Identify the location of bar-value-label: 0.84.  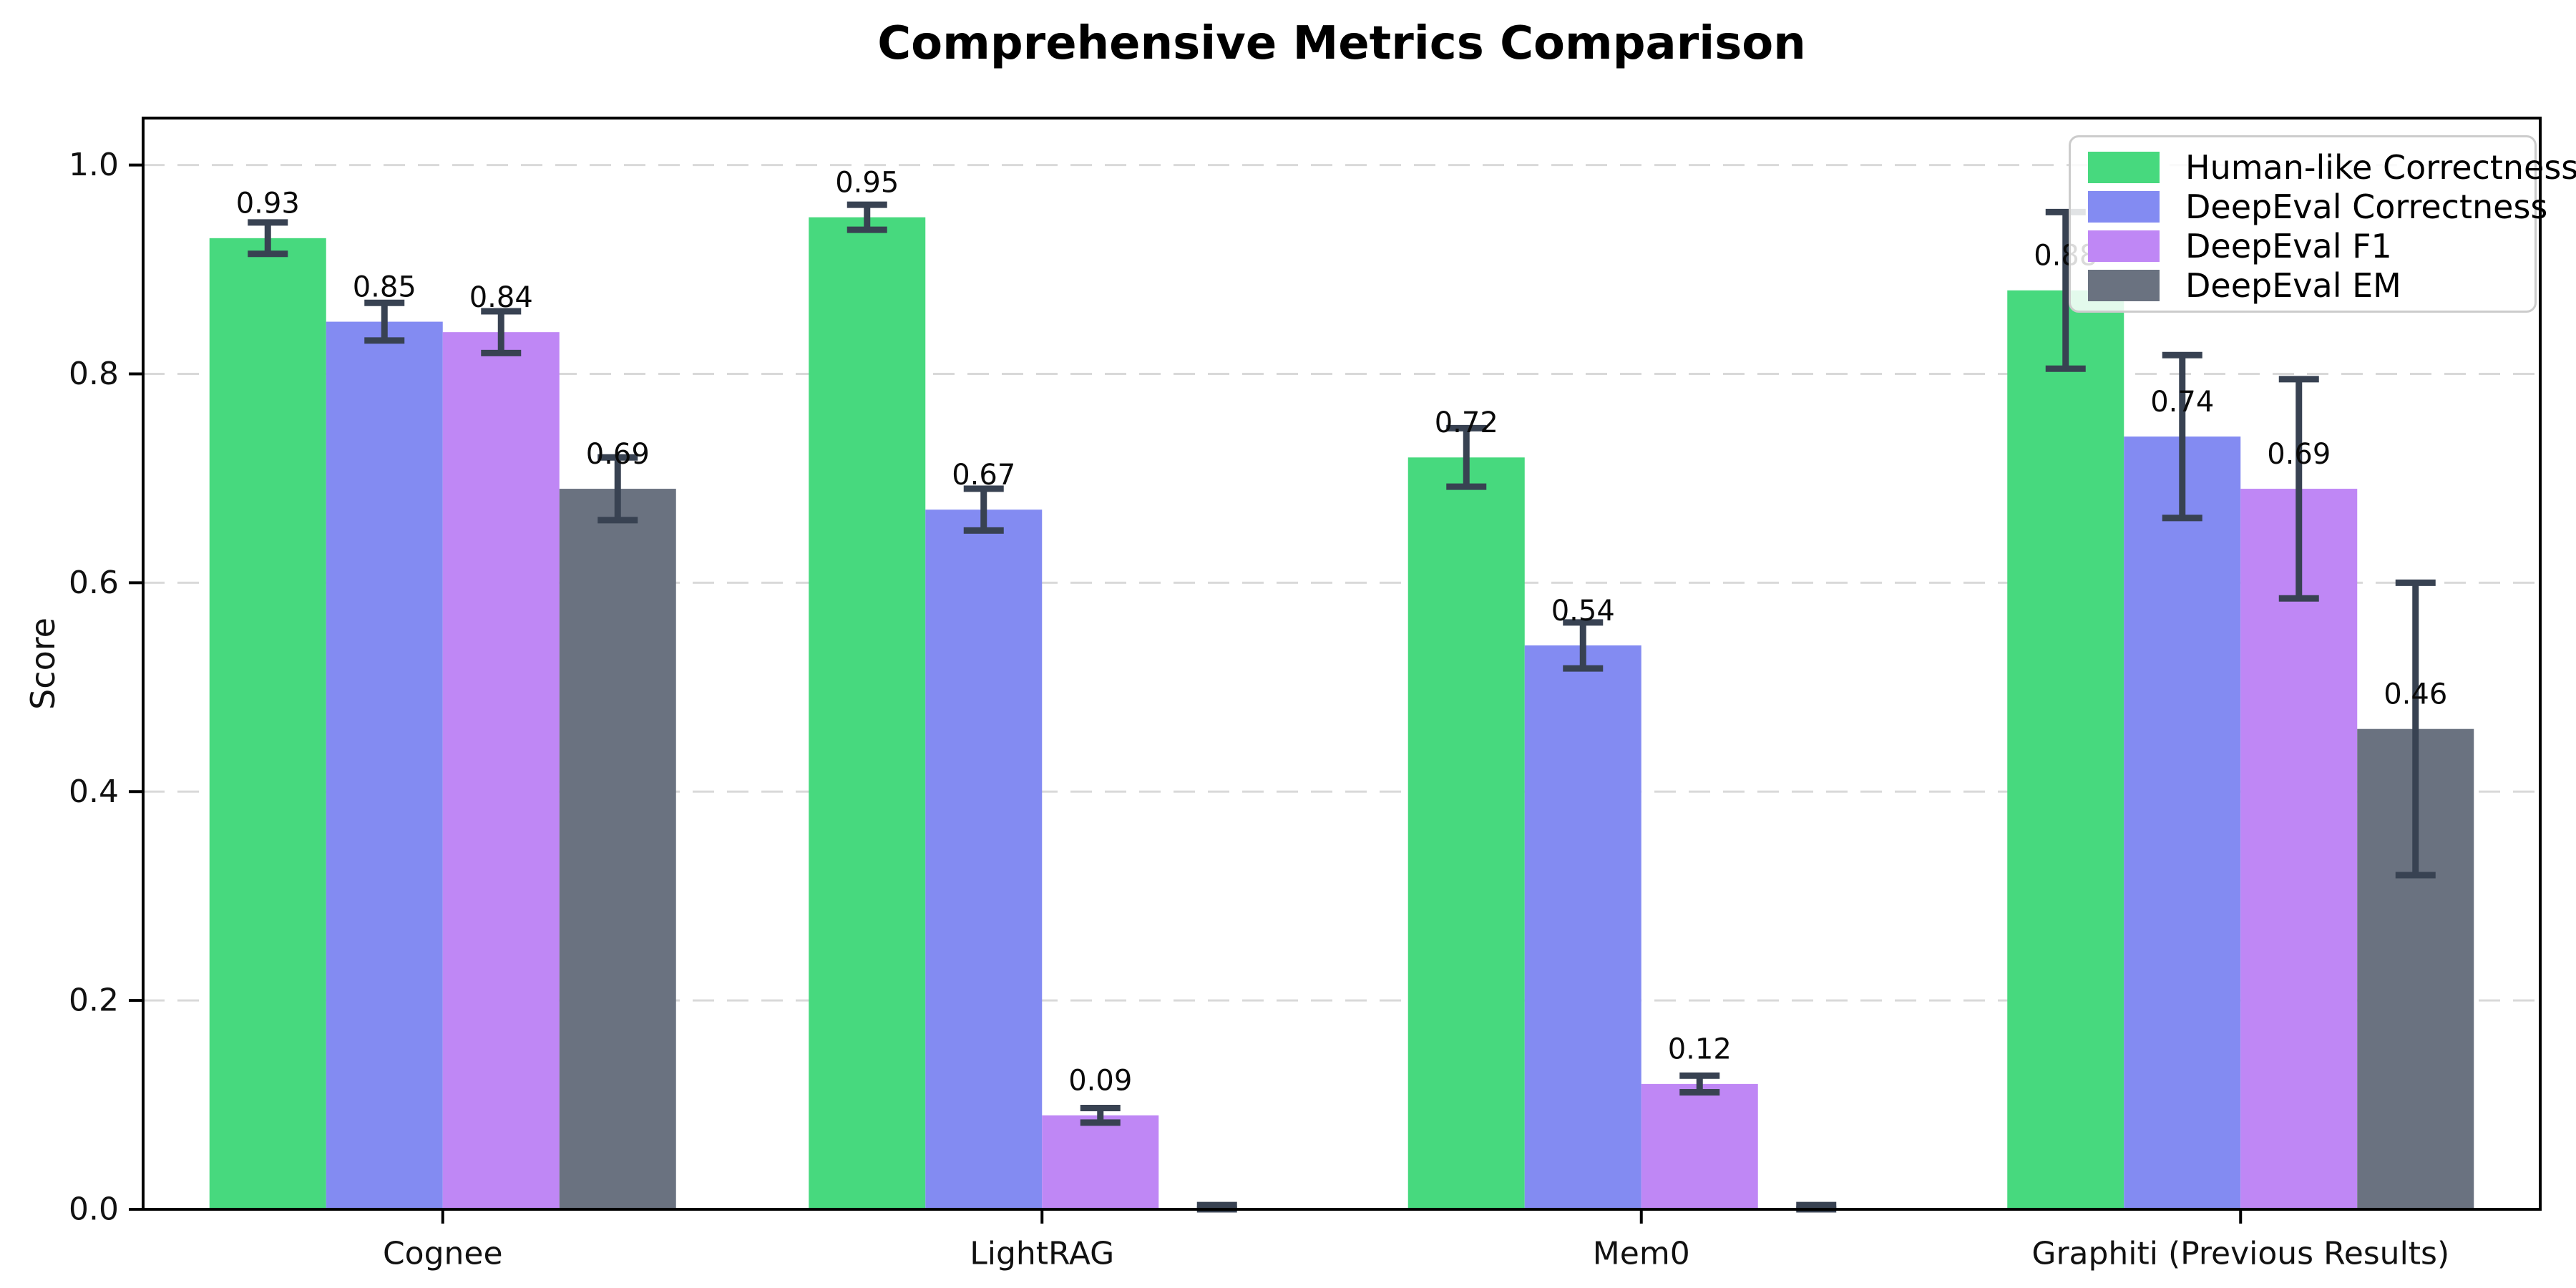
(501, 297).